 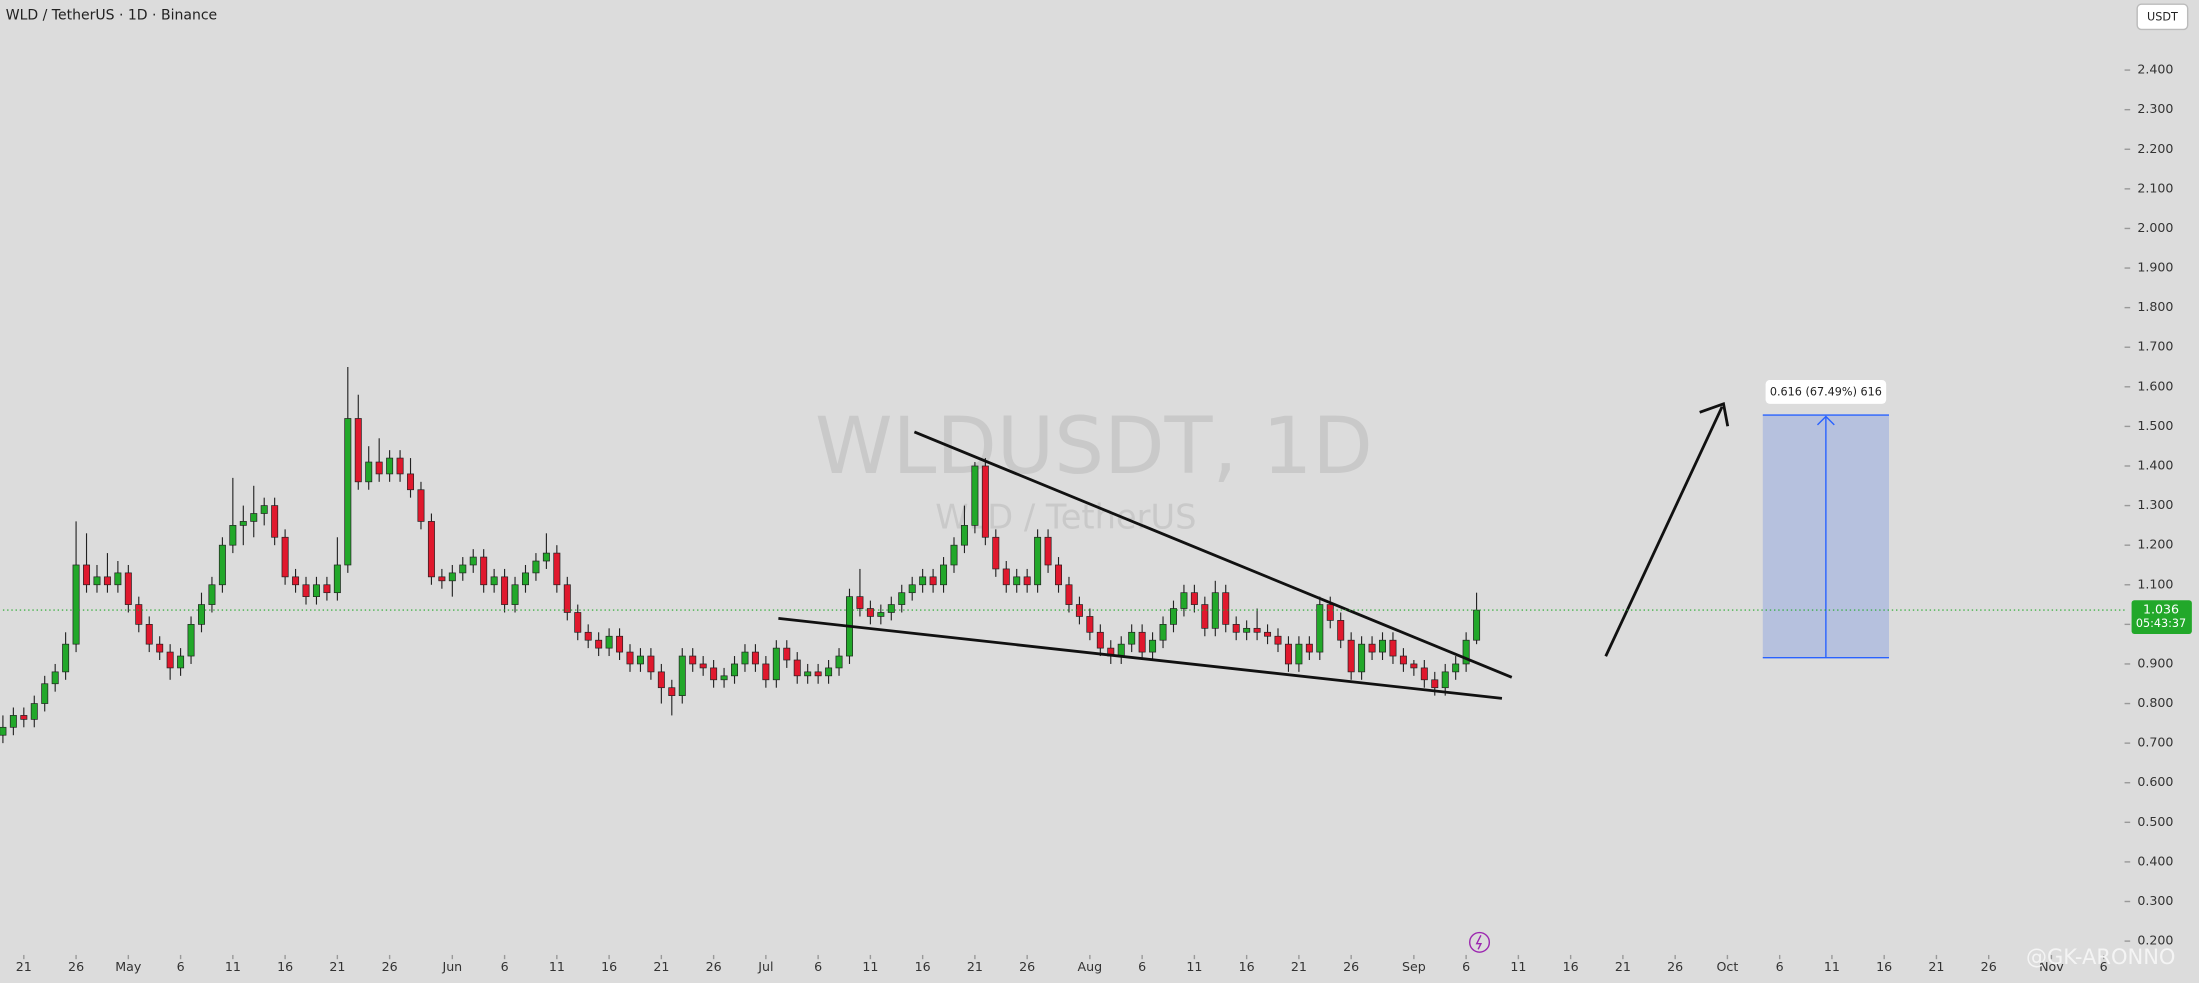 What do you see at coordinates (2155, 821) in the screenshot?
I see `y-tick-label: 0.500` at bounding box center [2155, 821].